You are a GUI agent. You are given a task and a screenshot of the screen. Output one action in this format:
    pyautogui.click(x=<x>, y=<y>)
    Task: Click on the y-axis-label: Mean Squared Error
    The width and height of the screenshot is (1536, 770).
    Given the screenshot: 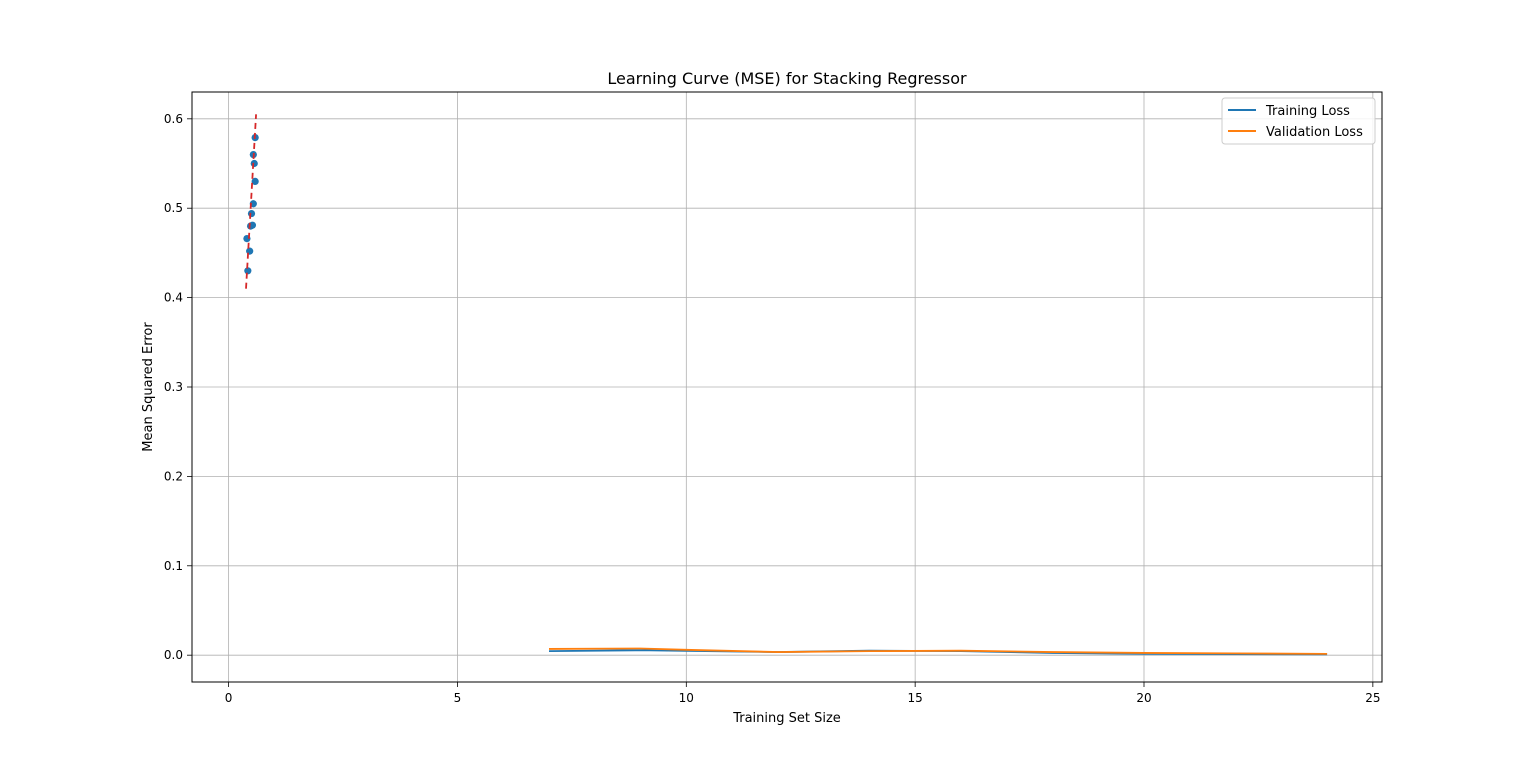 What is the action you would take?
    pyautogui.click(x=148, y=387)
    